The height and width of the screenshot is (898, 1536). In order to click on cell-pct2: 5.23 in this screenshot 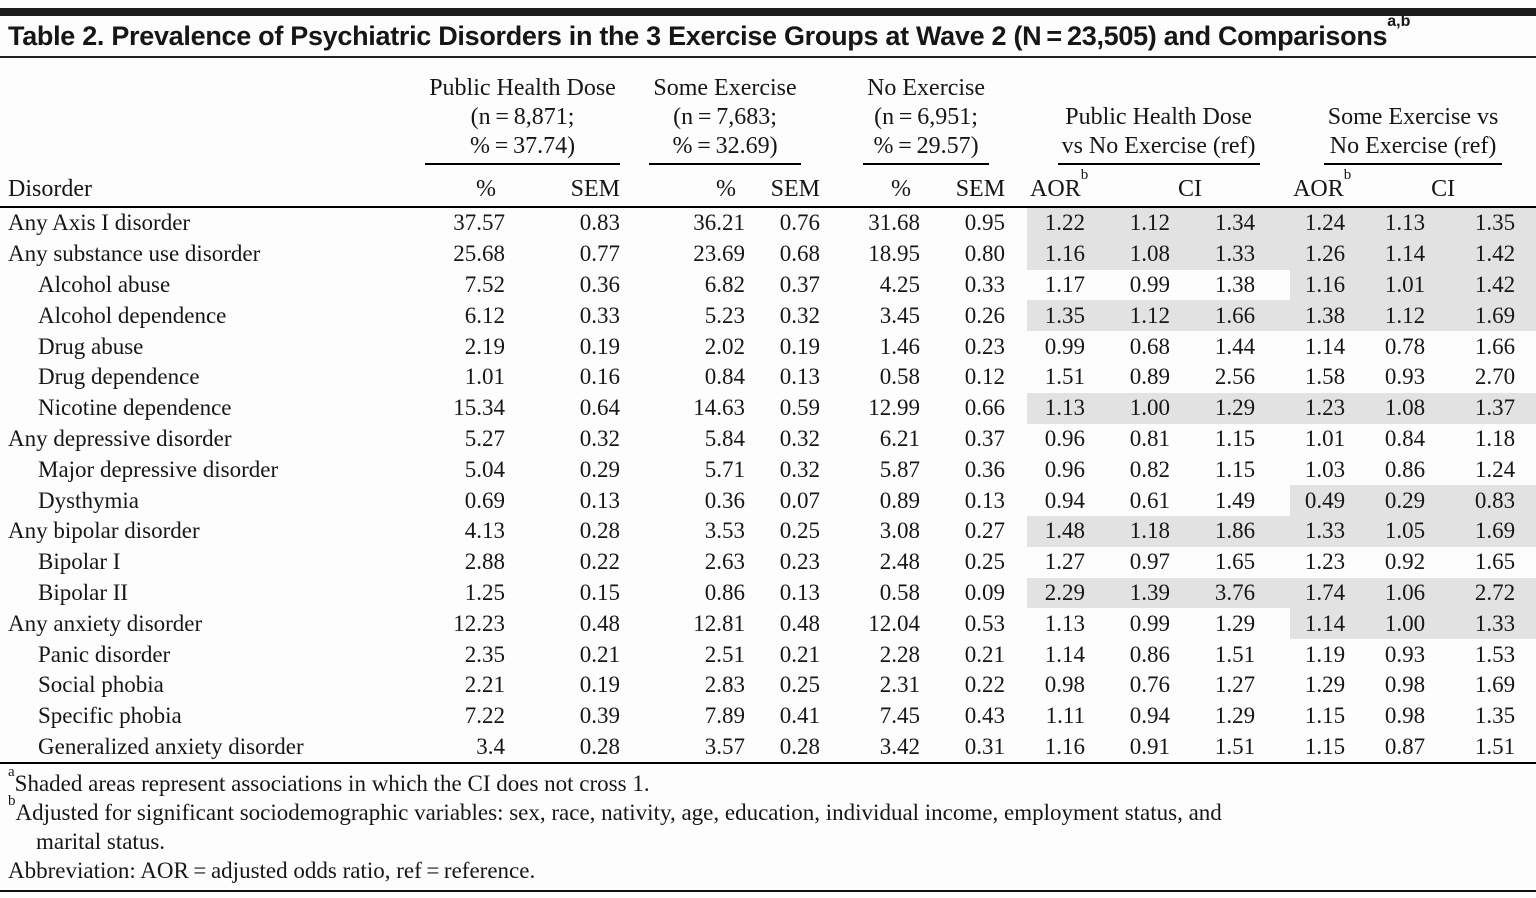, I will do `click(725, 315)`.